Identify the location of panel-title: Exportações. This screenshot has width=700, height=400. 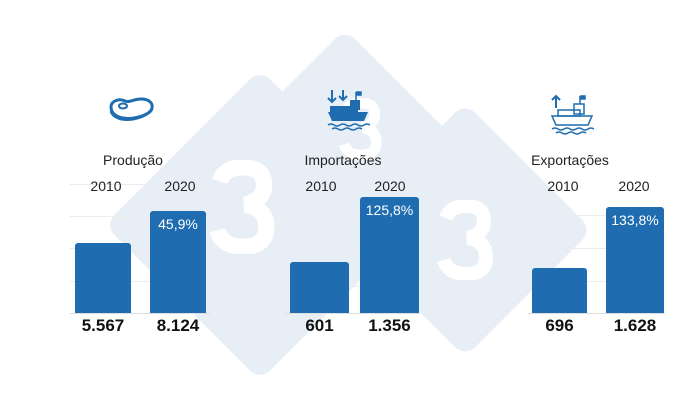
(570, 160).